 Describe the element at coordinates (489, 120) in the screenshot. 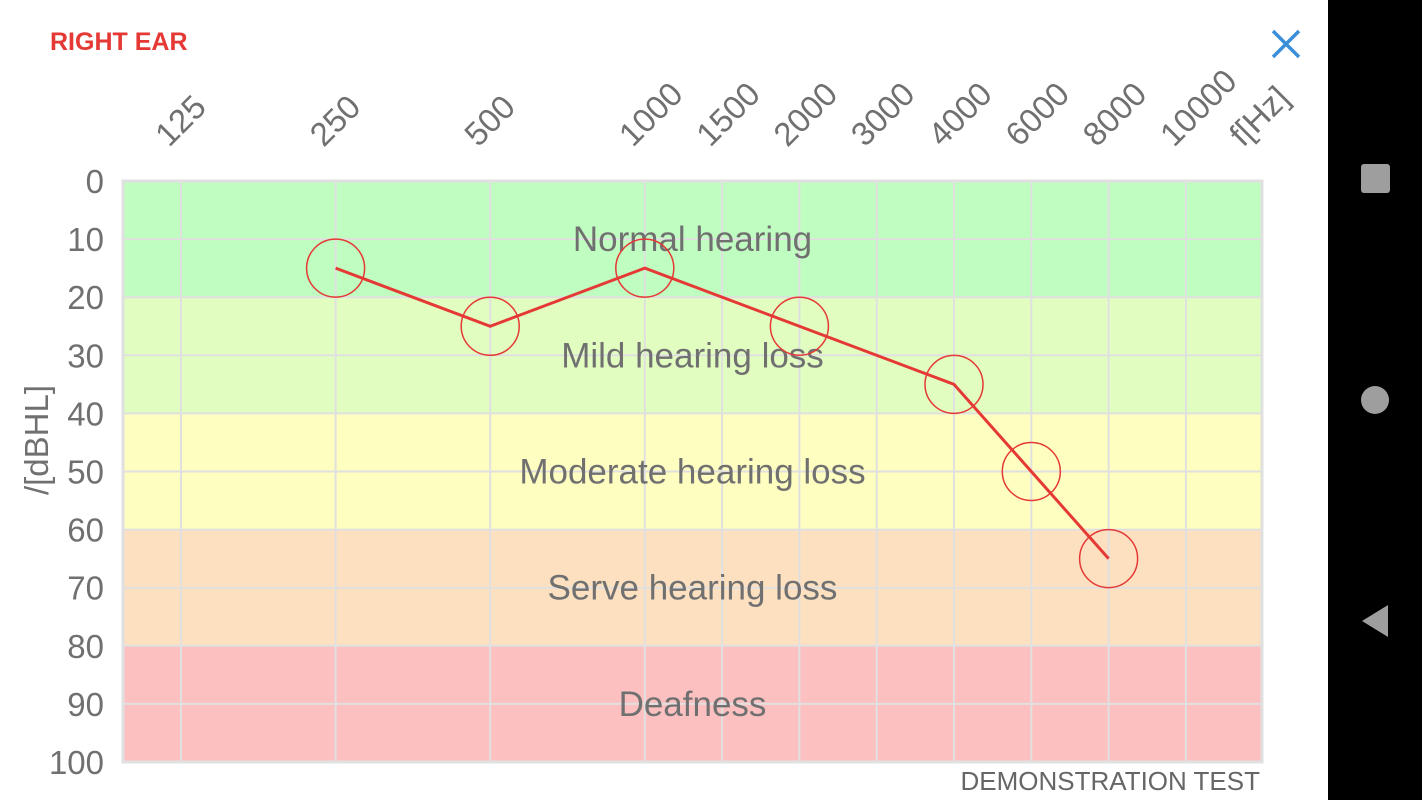

I see `x-tick-label: 500` at that location.